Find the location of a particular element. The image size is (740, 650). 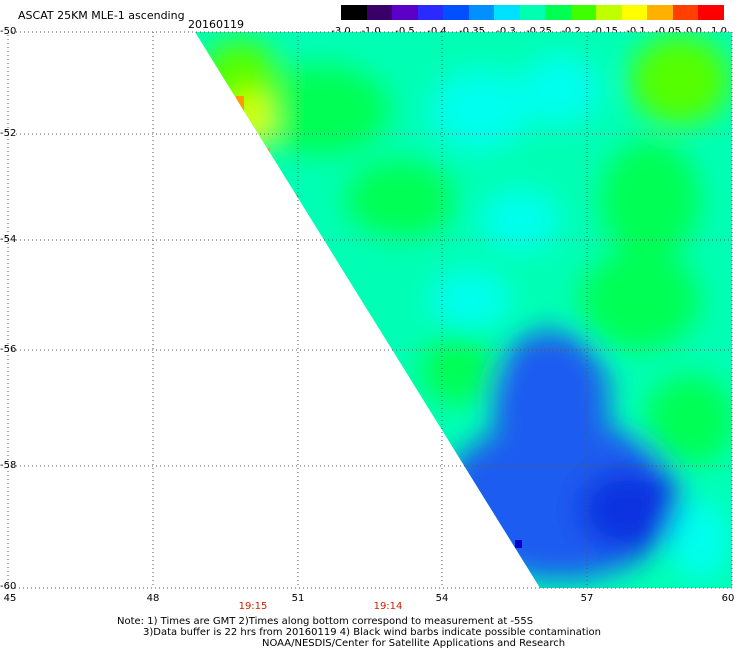

time-label: 19:15 is located at coordinates (253, 606).